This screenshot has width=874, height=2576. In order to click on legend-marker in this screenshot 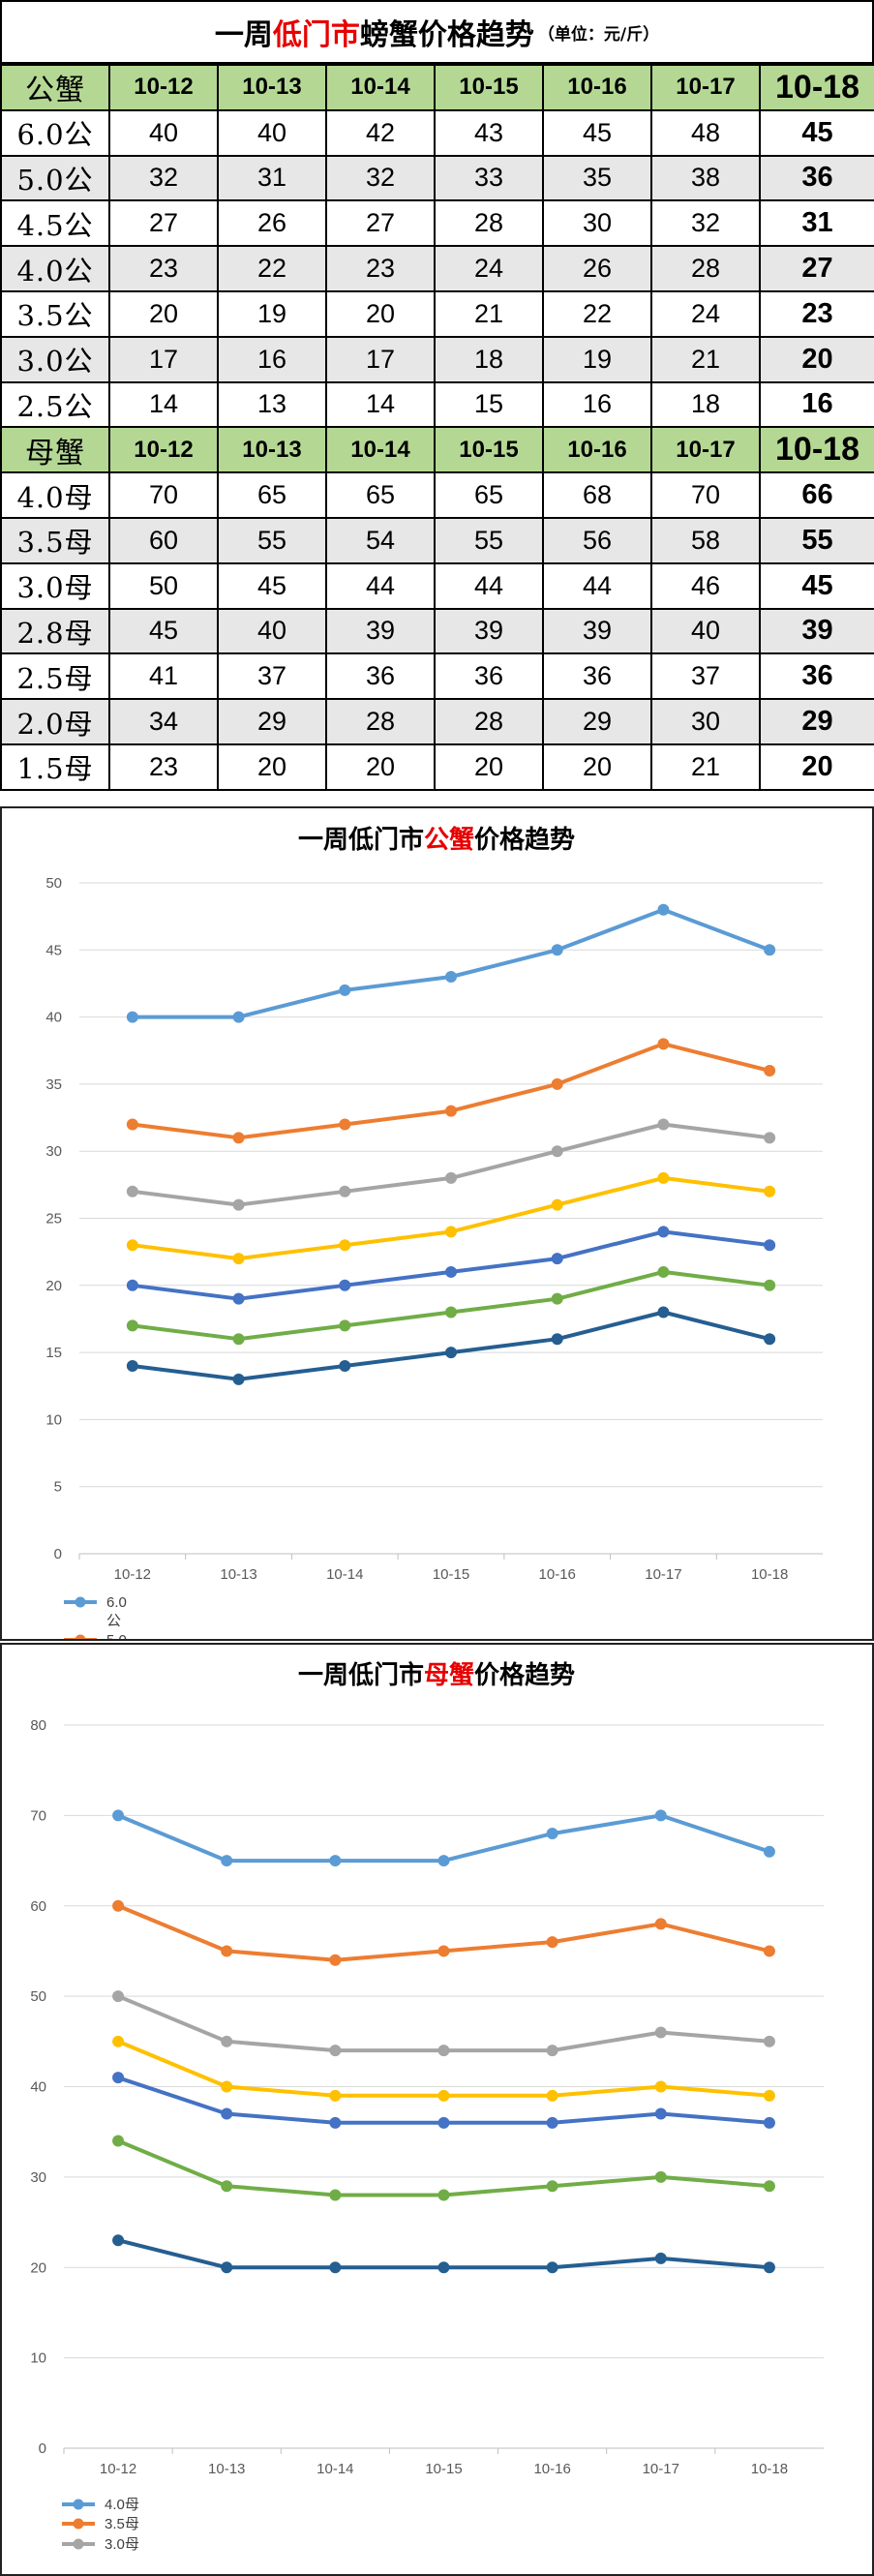, I will do `click(78, 2504)`.